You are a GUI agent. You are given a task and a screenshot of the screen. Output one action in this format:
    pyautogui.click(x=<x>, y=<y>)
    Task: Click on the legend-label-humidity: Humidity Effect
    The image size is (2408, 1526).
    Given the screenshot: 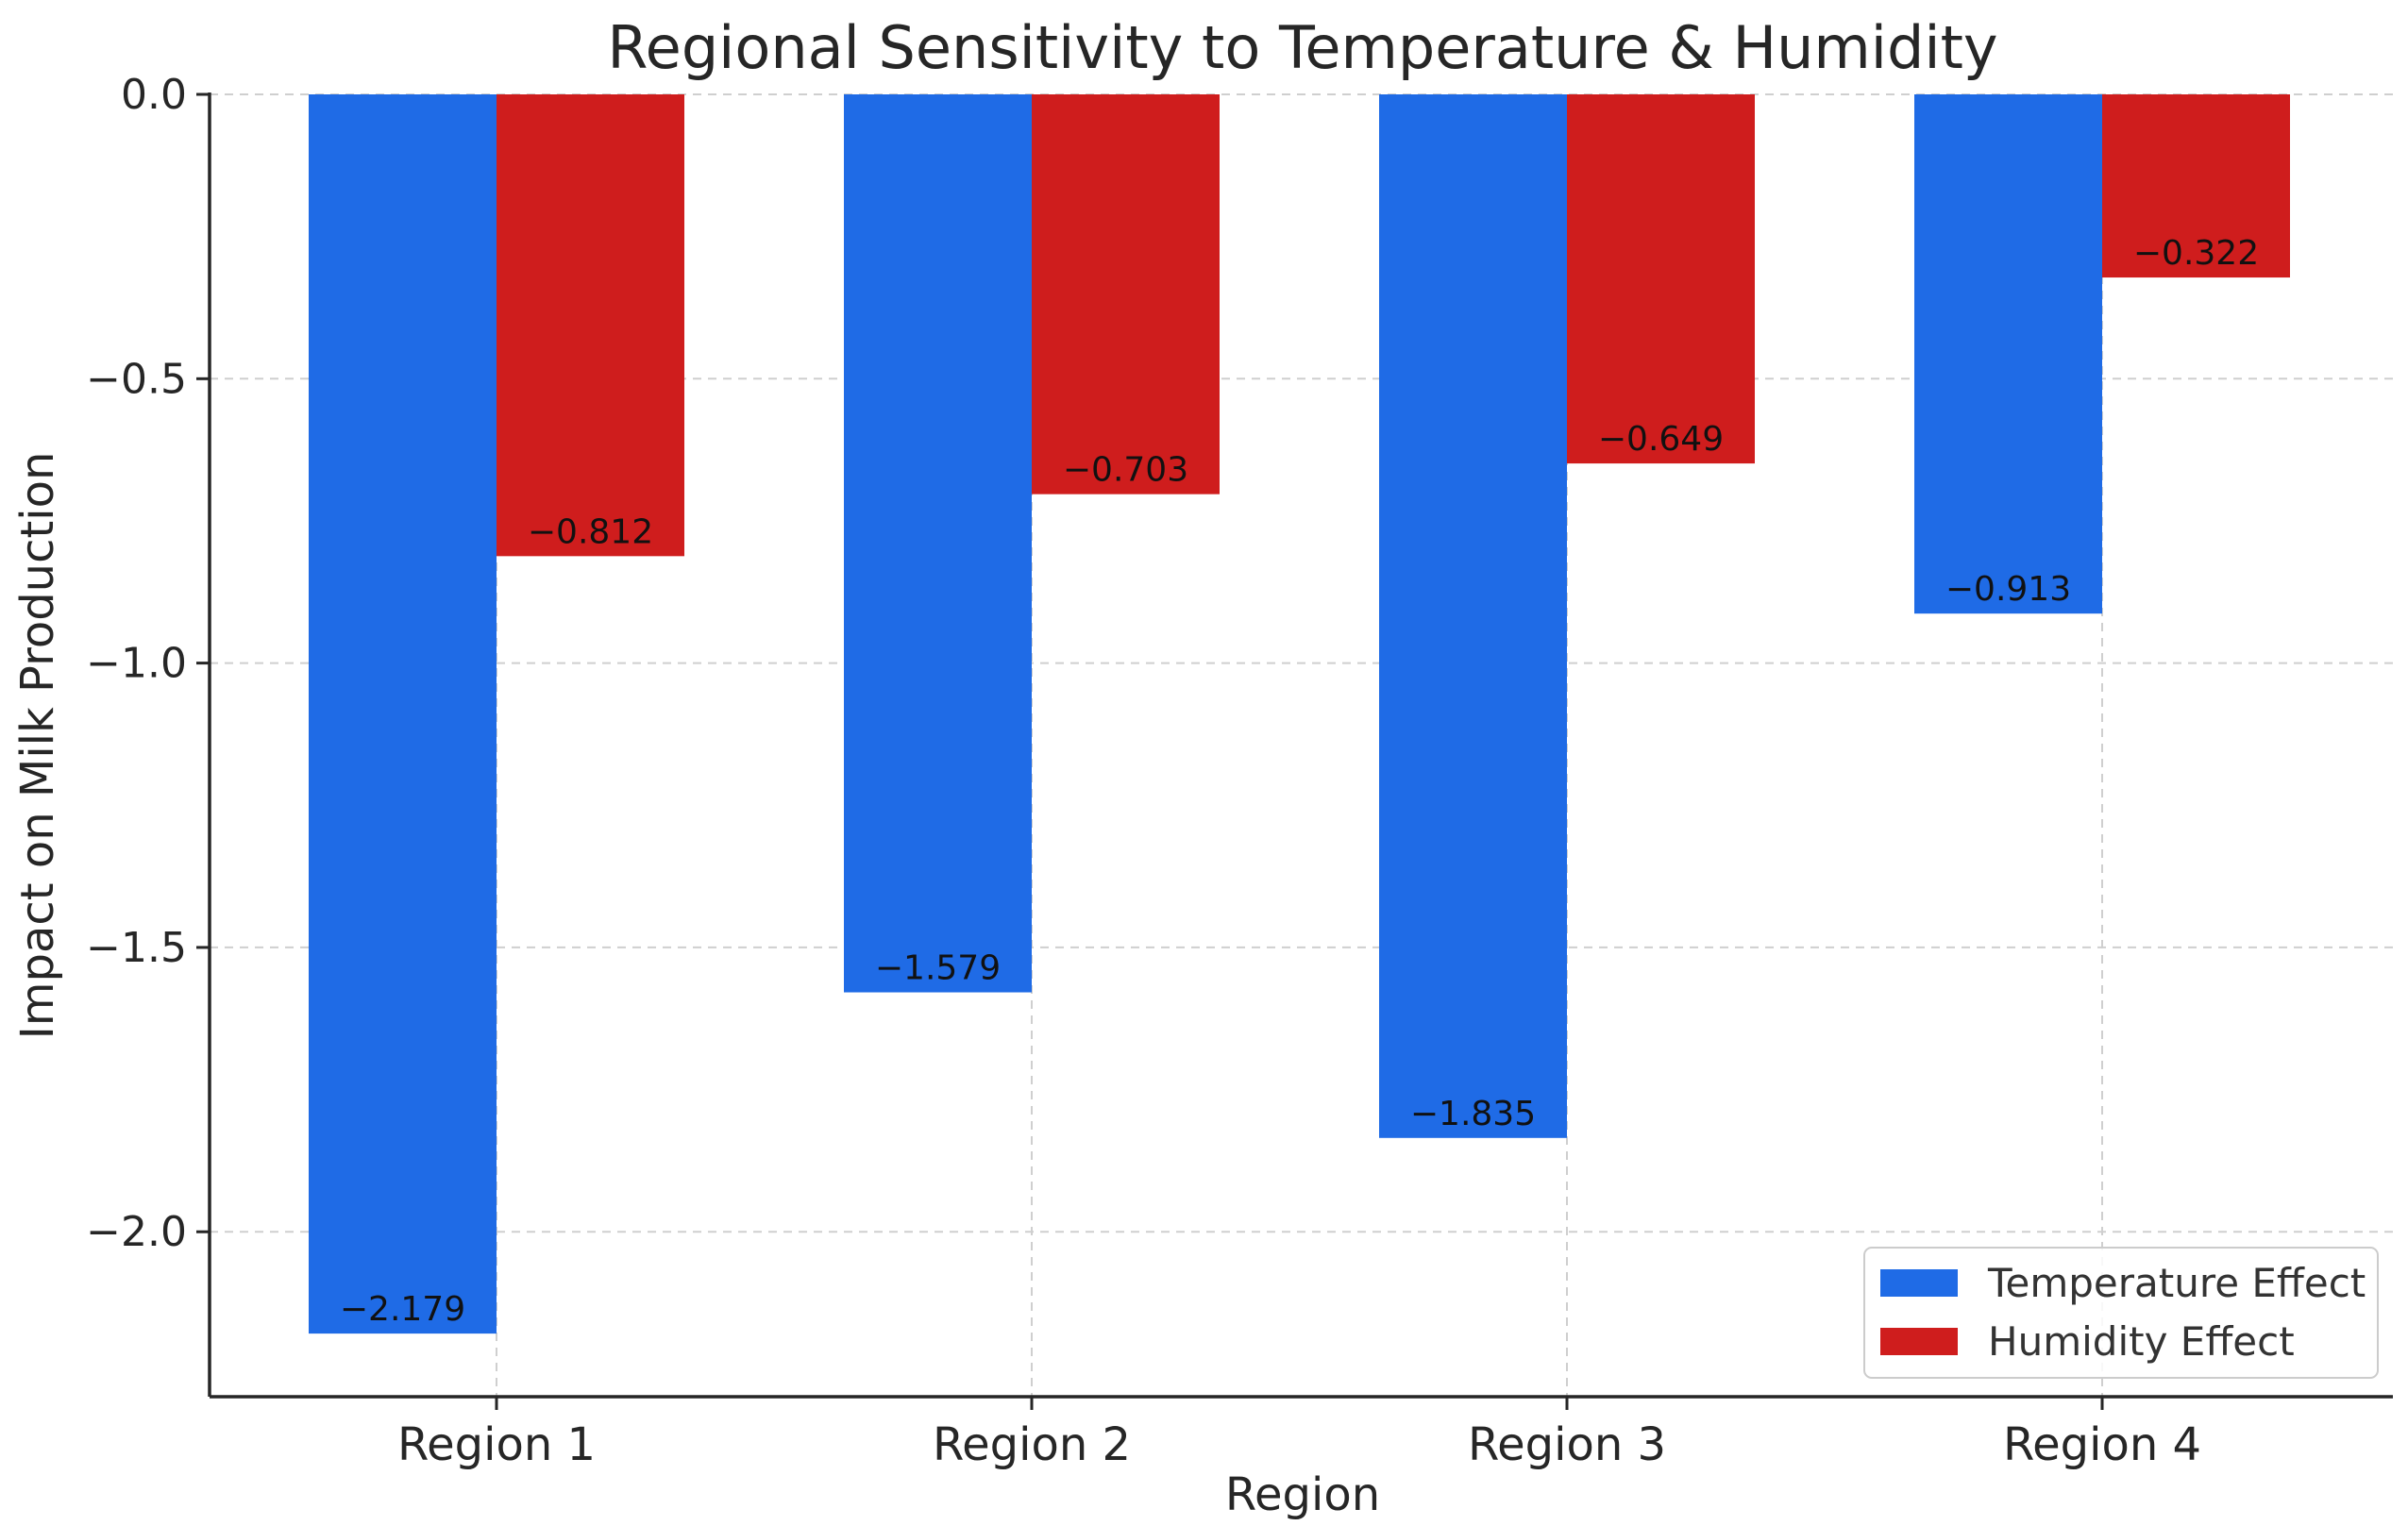 What is the action you would take?
    pyautogui.click(x=2142, y=1341)
    